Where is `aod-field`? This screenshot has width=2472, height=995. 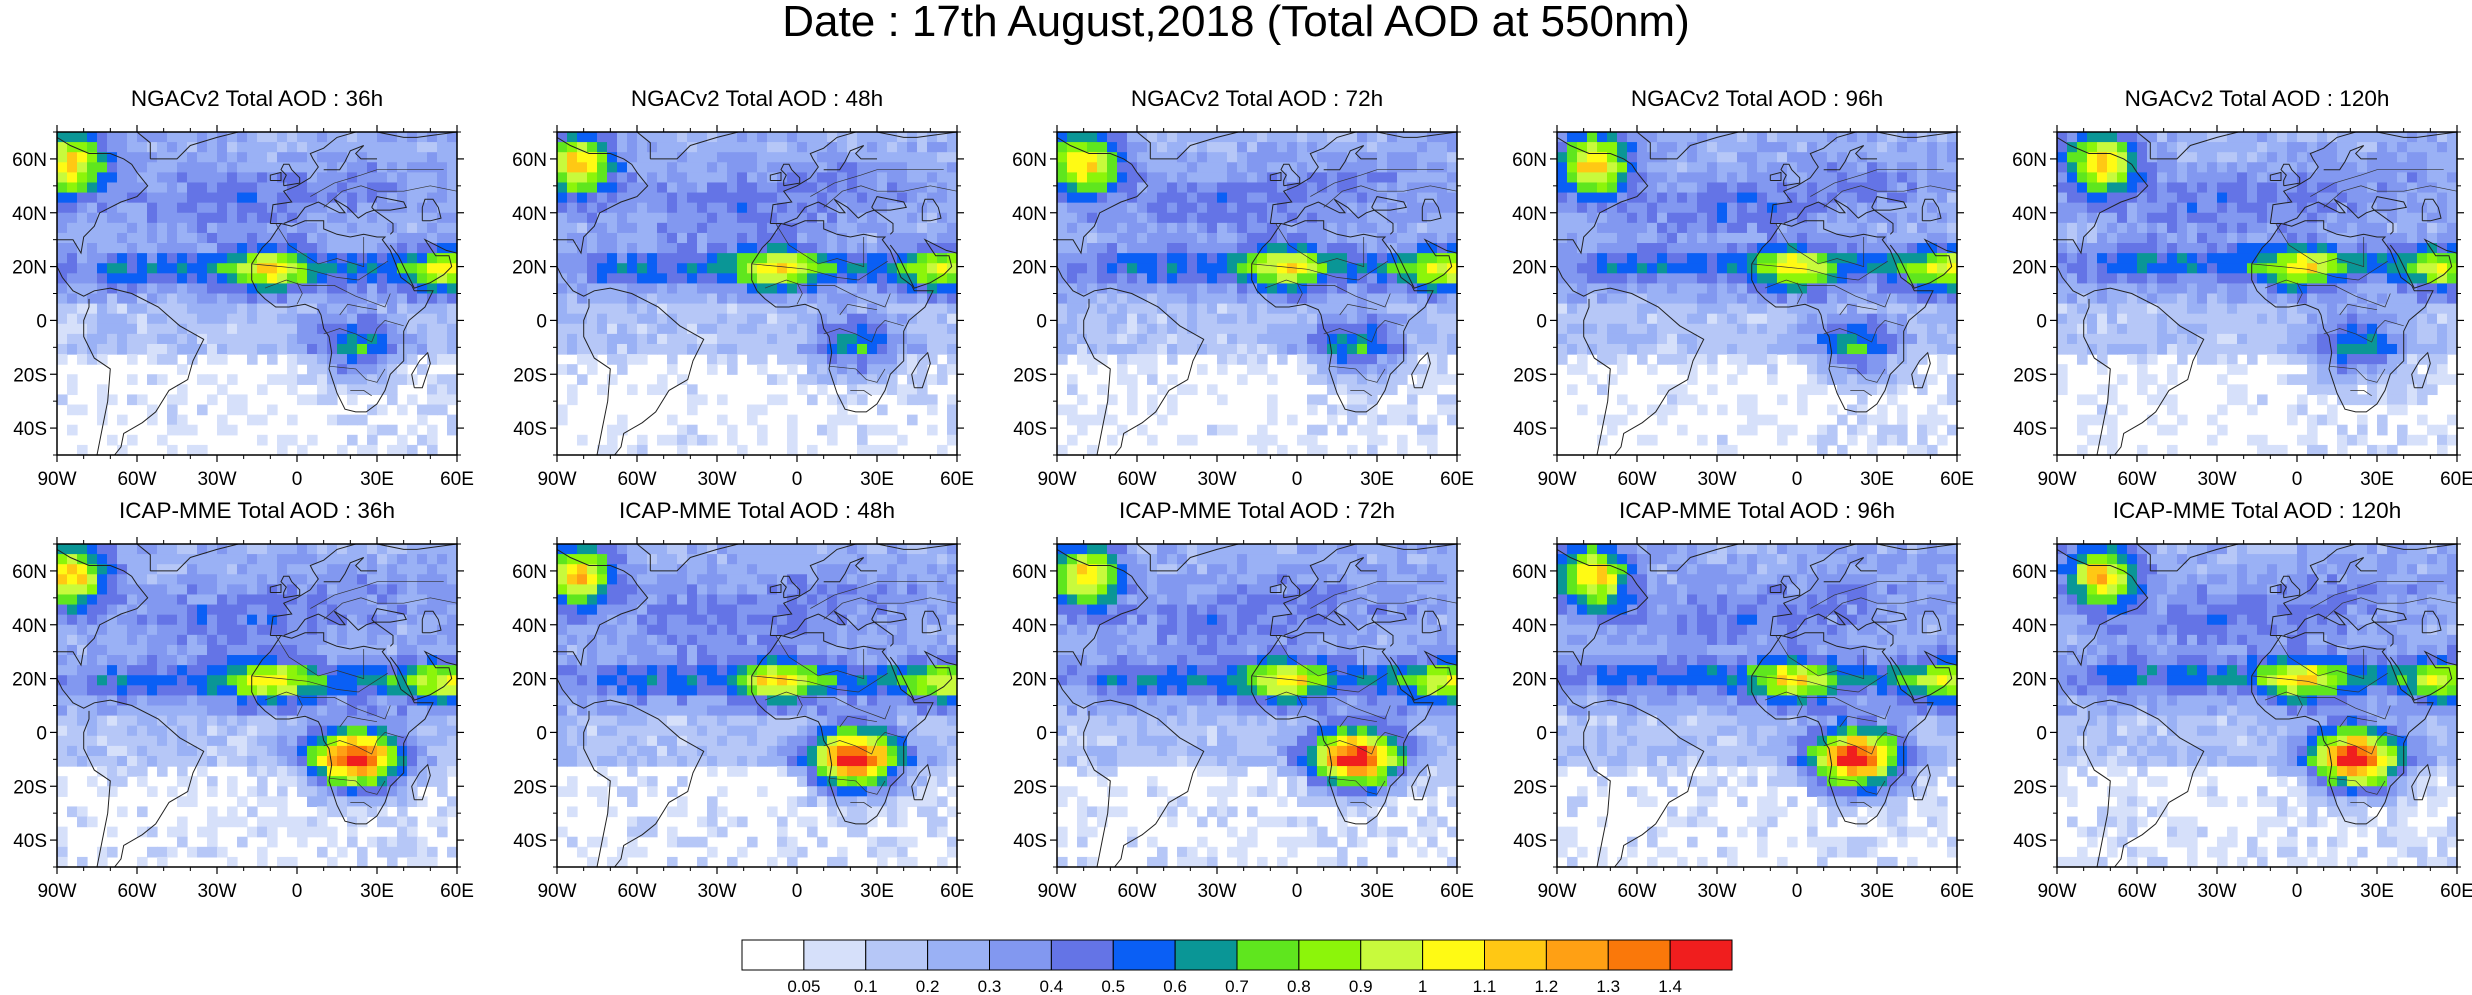 aod-field is located at coordinates (257, 294).